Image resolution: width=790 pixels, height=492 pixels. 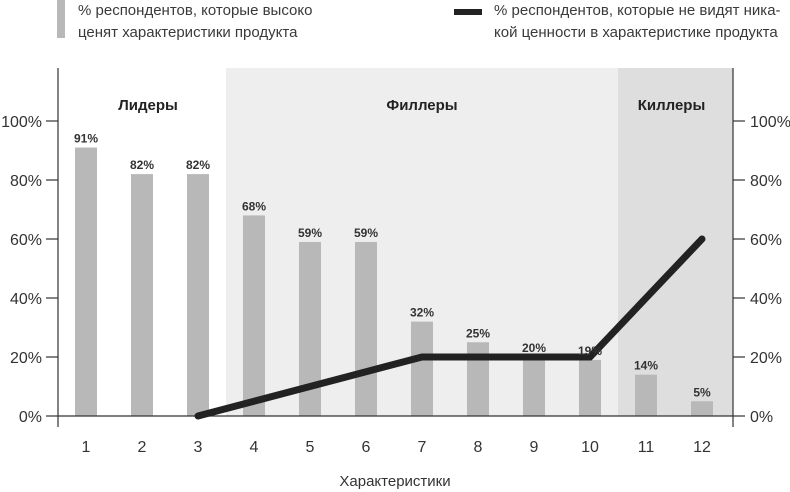 What do you see at coordinates (61, 19) in the screenshot?
I see `legend-bar-swatch` at bounding box center [61, 19].